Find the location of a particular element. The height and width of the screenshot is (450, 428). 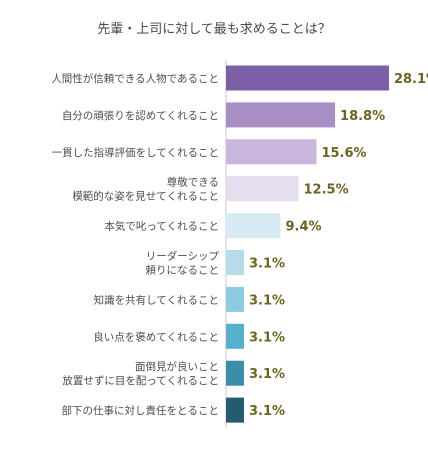

category-label-6: リーダーシップ頼りになること is located at coordinates (183, 263).